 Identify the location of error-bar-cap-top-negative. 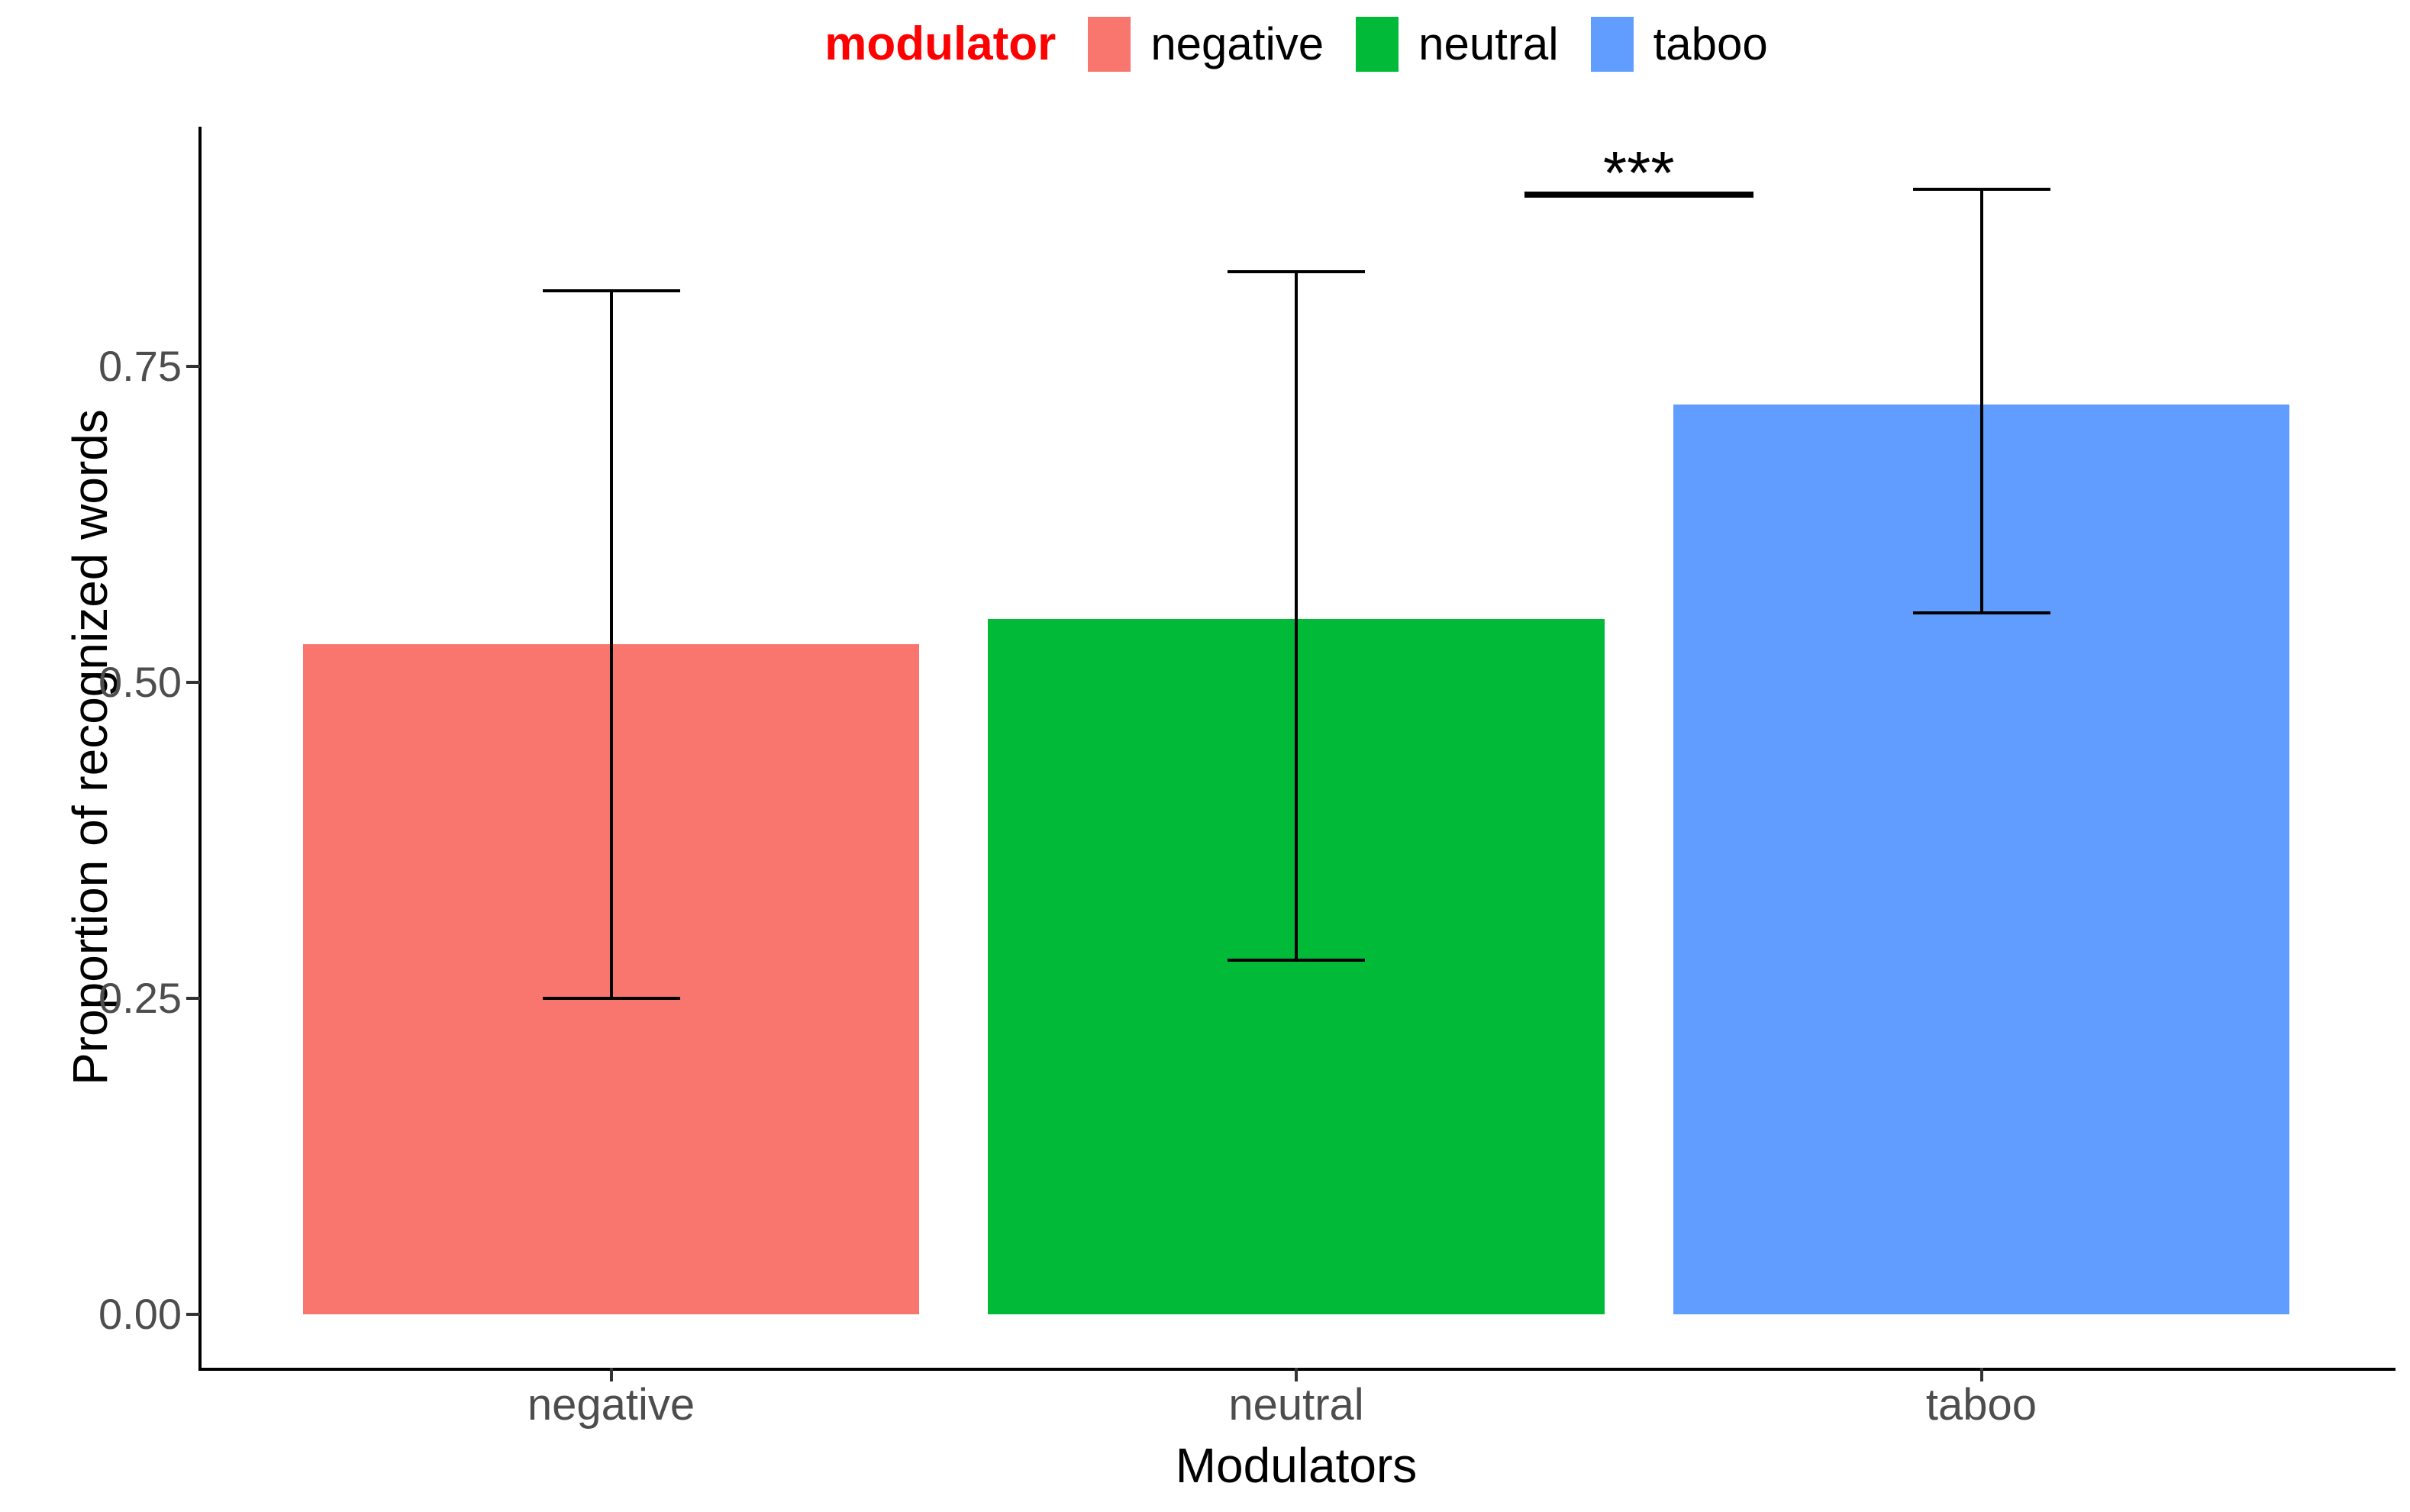
(611, 290).